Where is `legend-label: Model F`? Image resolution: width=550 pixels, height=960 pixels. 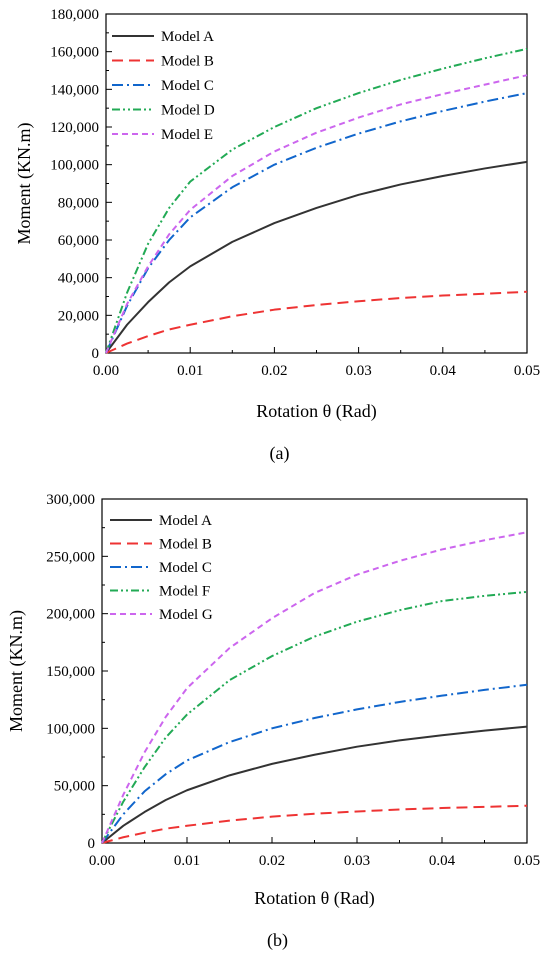
legend-label: Model F is located at coordinates (184, 592).